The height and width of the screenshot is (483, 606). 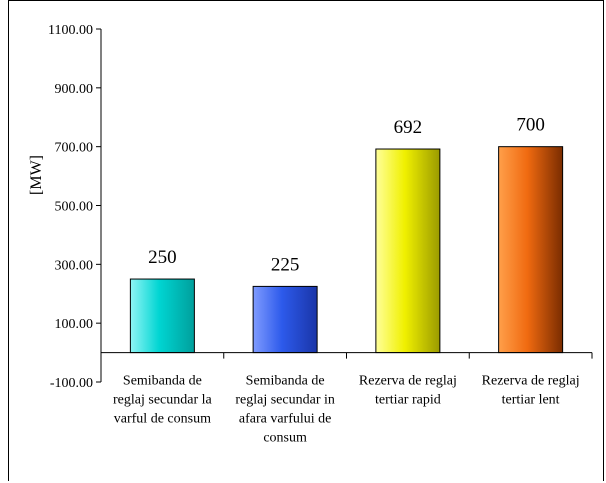 I want to click on data-label-1: 250, so click(x=162, y=257).